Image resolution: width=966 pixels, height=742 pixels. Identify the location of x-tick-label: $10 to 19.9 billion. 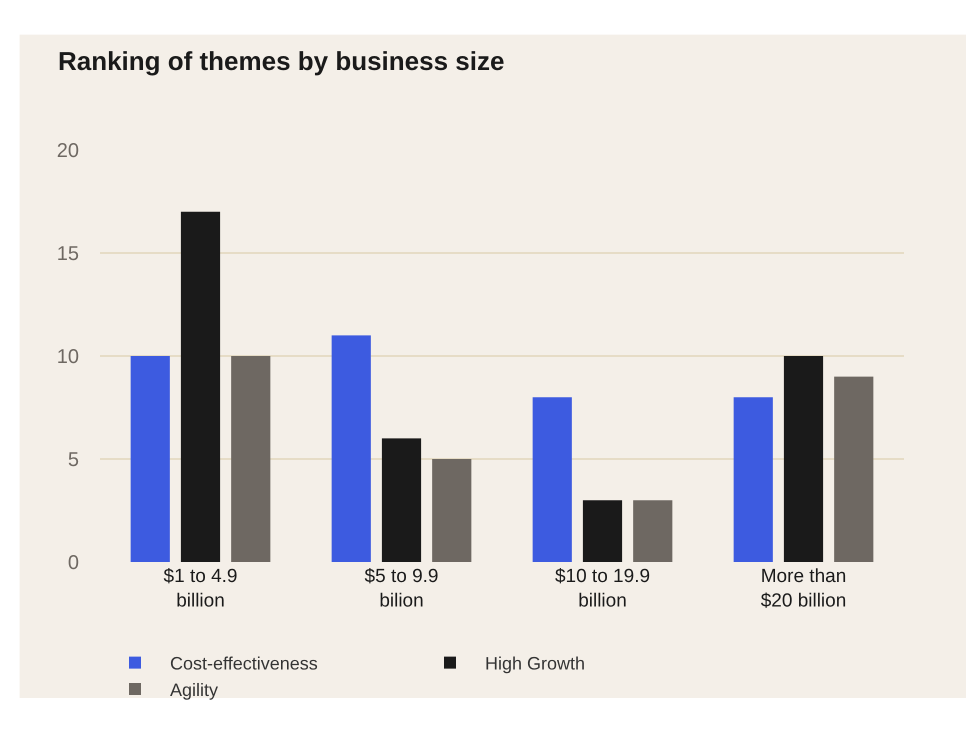
(602, 589).